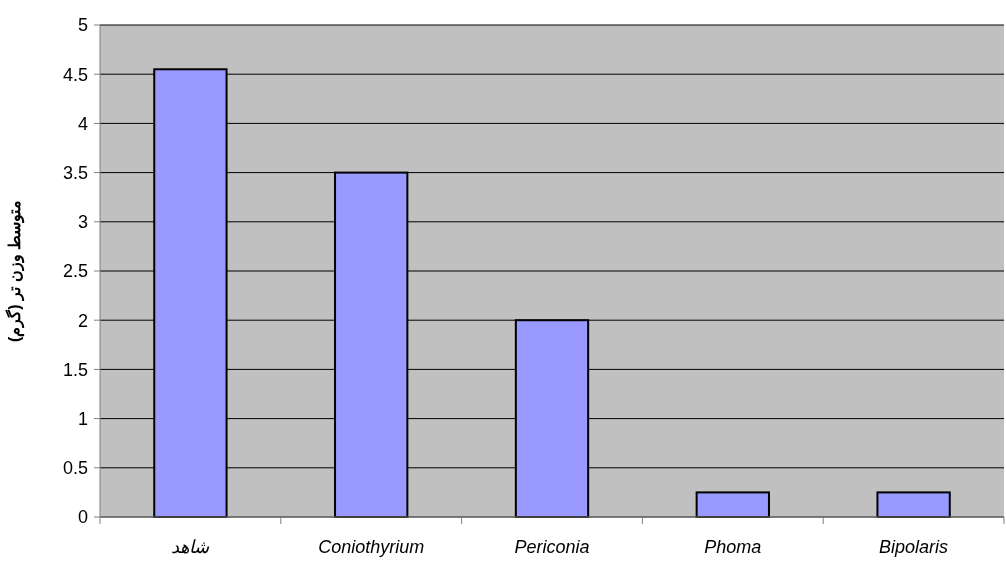 This screenshot has height=565, width=1006. What do you see at coordinates (75, 74) in the screenshot?
I see `y-tick-label: 4.5` at bounding box center [75, 74].